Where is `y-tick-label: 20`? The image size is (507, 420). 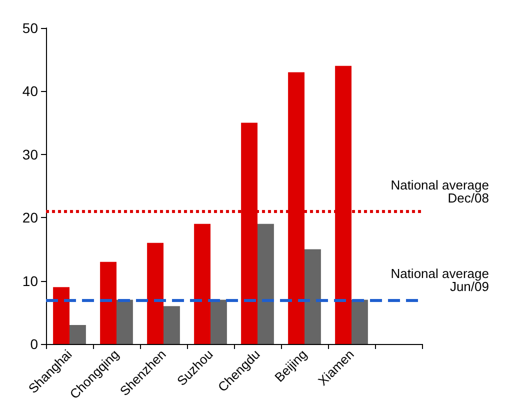
y-tick-label: 20 is located at coordinates (30, 218).